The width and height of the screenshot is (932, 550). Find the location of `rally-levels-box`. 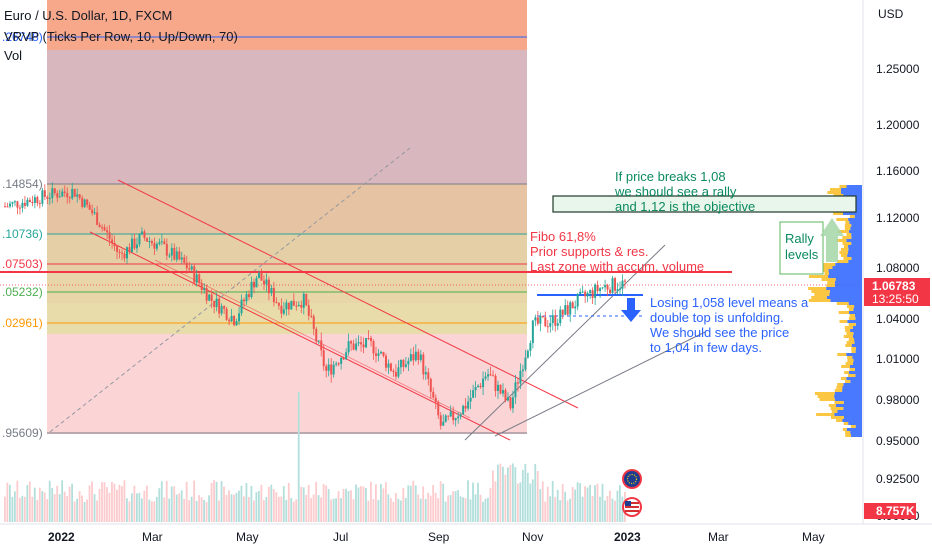

rally-levels-box is located at coordinates (801, 248).